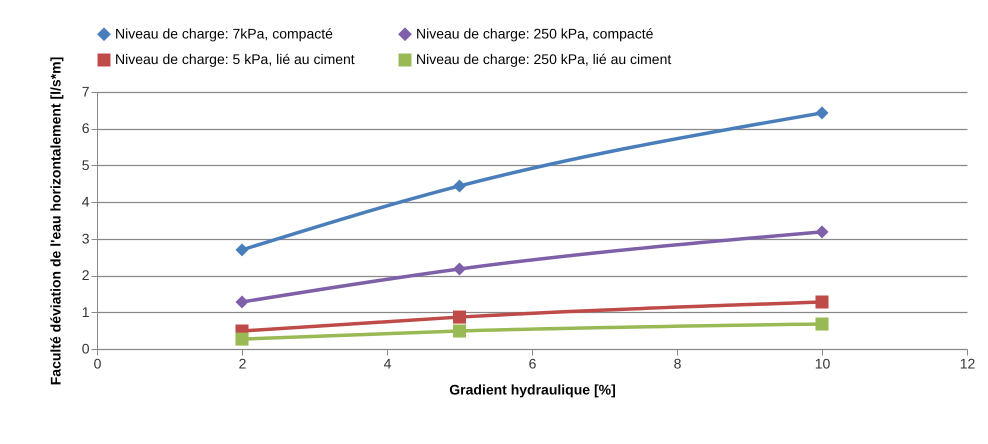 Image resolution: width=988 pixels, height=444 pixels. Describe the element at coordinates (968, 364) in the screenshot. I see `x-tick-label: 12` at that location.